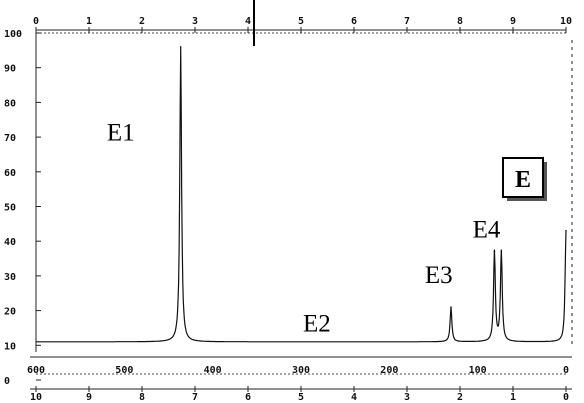  What do you see at coordinates (13, 34) in the screenshot?
I see `y-tick-label: 100` at bounding box center [13, 34].